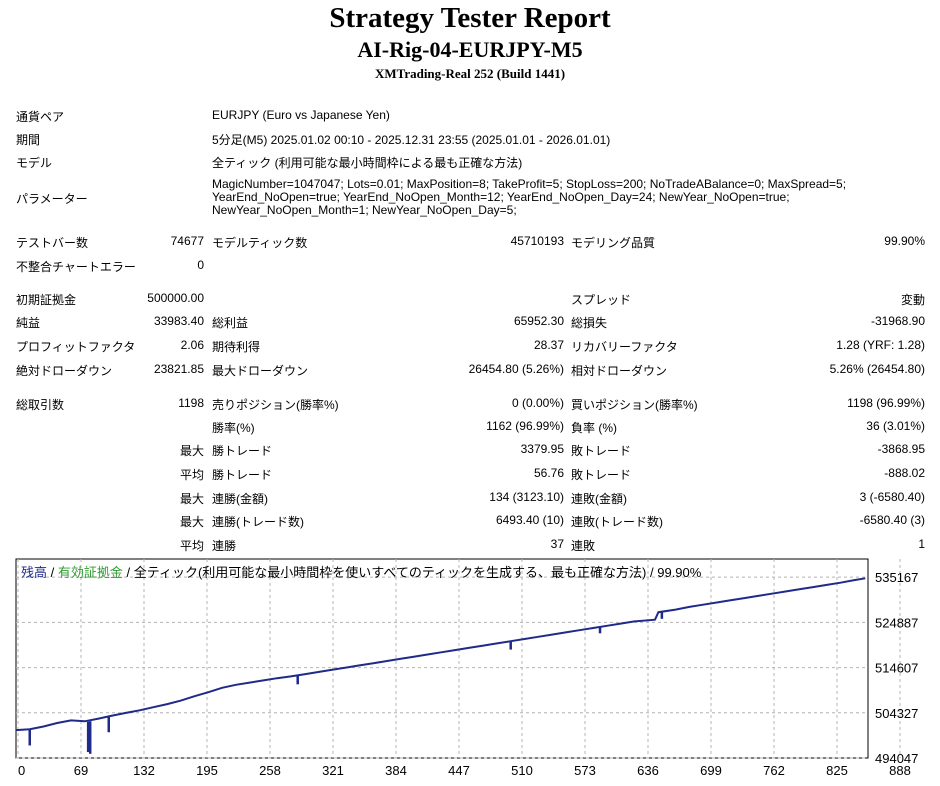 This screenshot has width=940, height=786. Describe the element at coordinates (548, 473) in the screenshot. I see `avg-win-value: 56.76` at that location.